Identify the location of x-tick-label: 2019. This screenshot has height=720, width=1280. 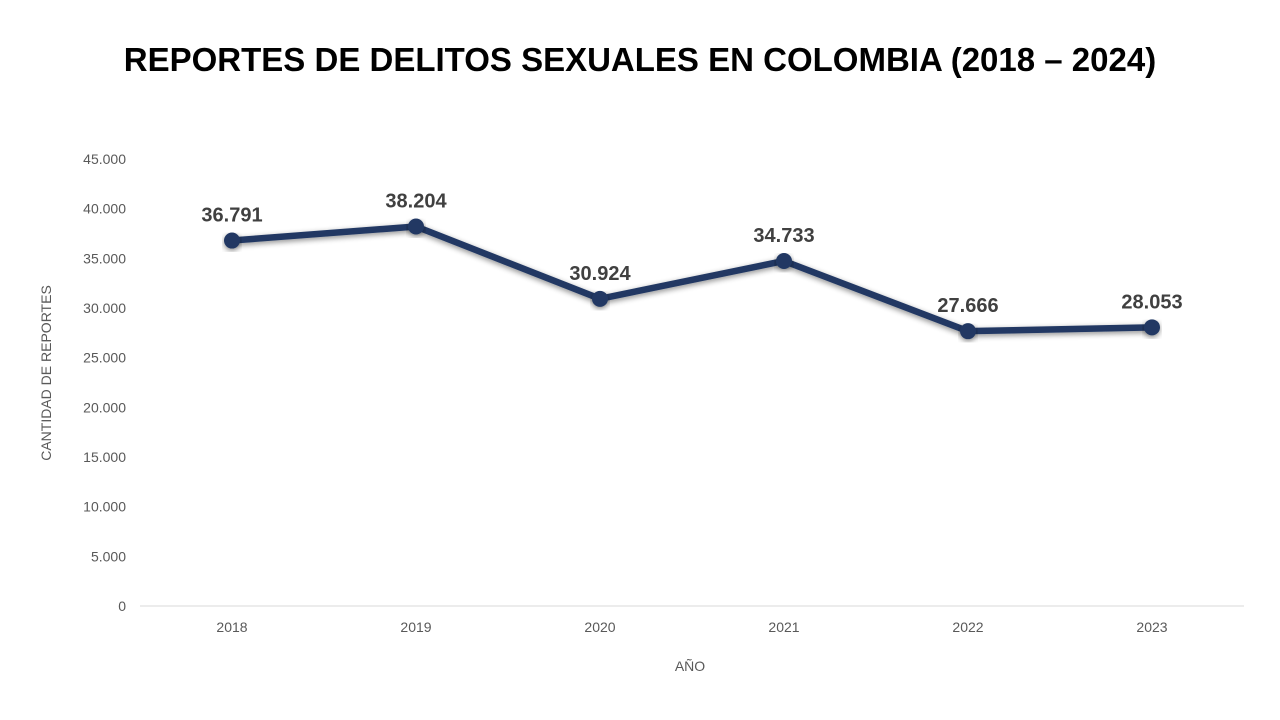
(415, 627).